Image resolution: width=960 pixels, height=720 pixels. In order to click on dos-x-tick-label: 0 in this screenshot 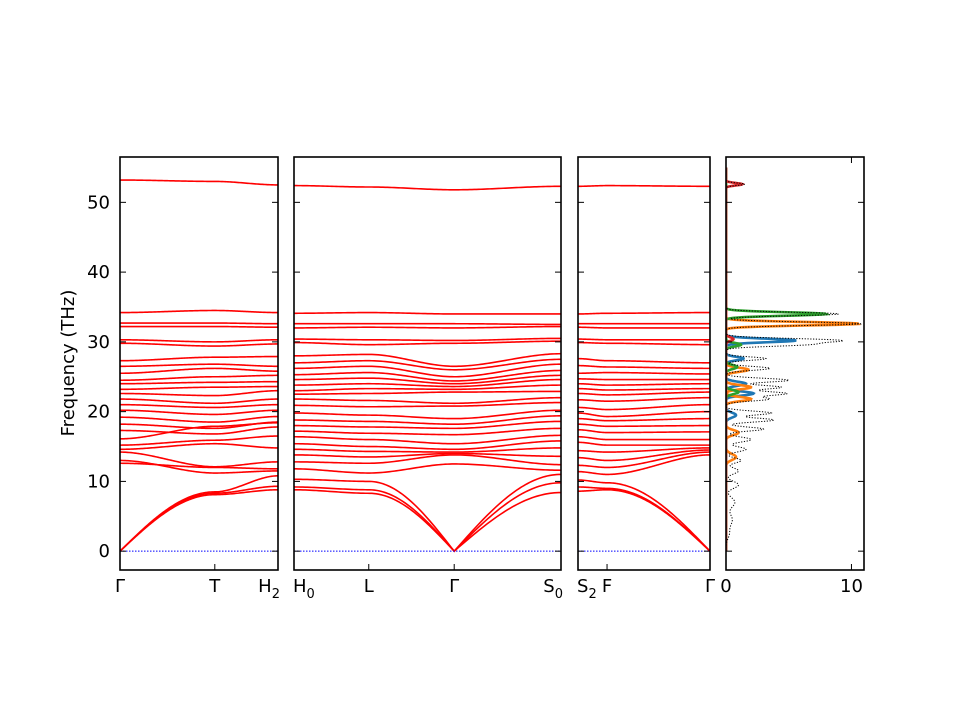, I will do `click(725, 586)`.